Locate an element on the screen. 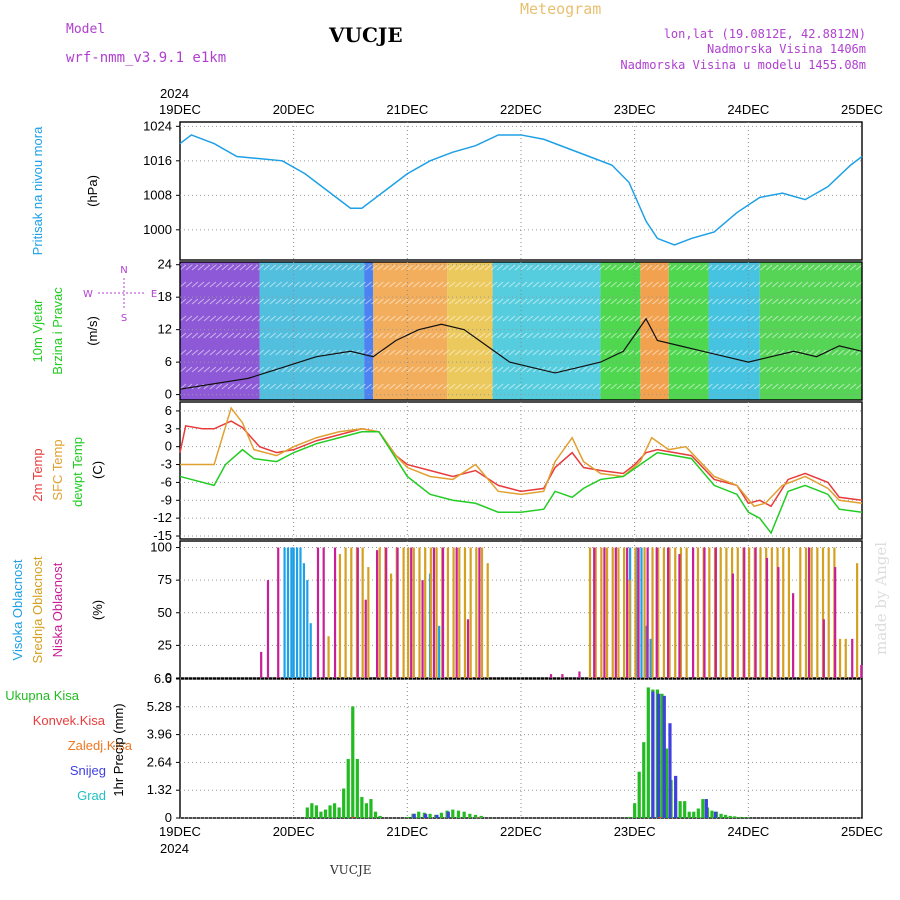 The width and height of the screenshot is (900, 900). legend-precip-3: Snijeg is located at coordinates (88, 770).